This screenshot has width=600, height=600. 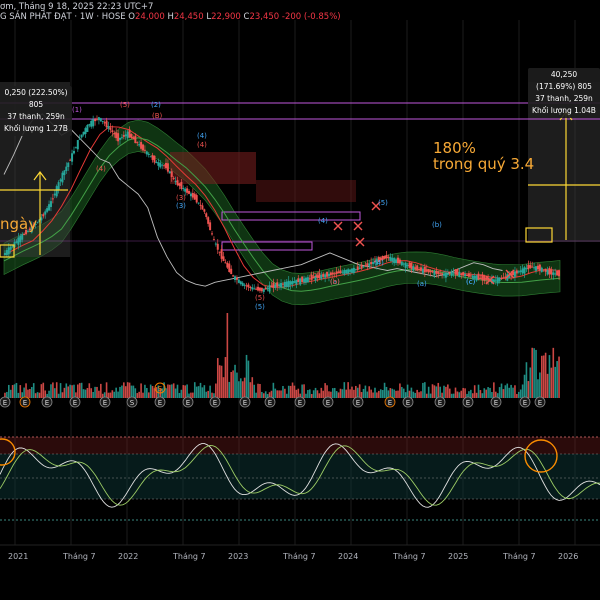 What do you see at coordinates (246, 17) in the screenshot?
I see `close-label: C` at bounding box center [246, 17].